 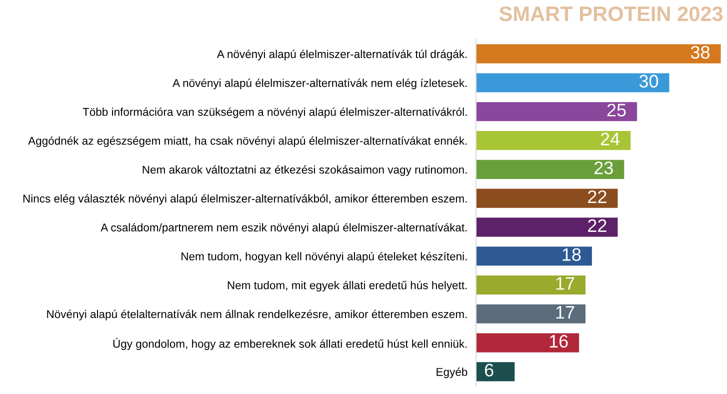 I want to click on data-label: 24, so click(x=610, y=139).